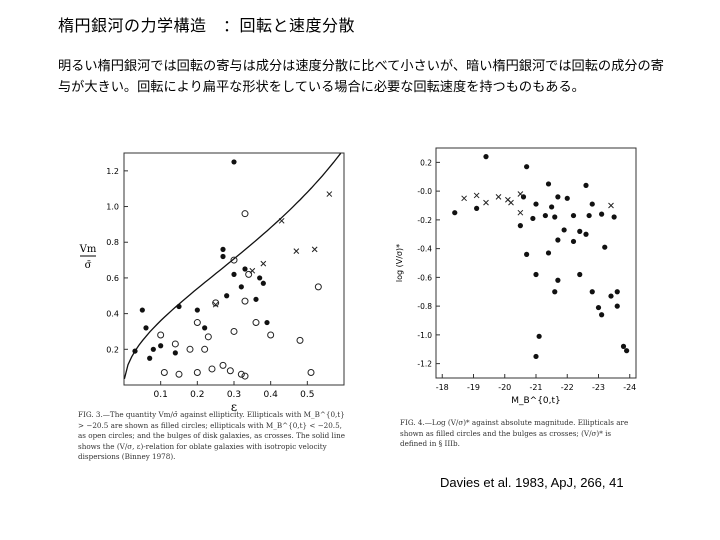  What do you see at coordinates (629, 387) in the screenshot?
I see `x-tick-label: -24` at bounding box center [629, 387].